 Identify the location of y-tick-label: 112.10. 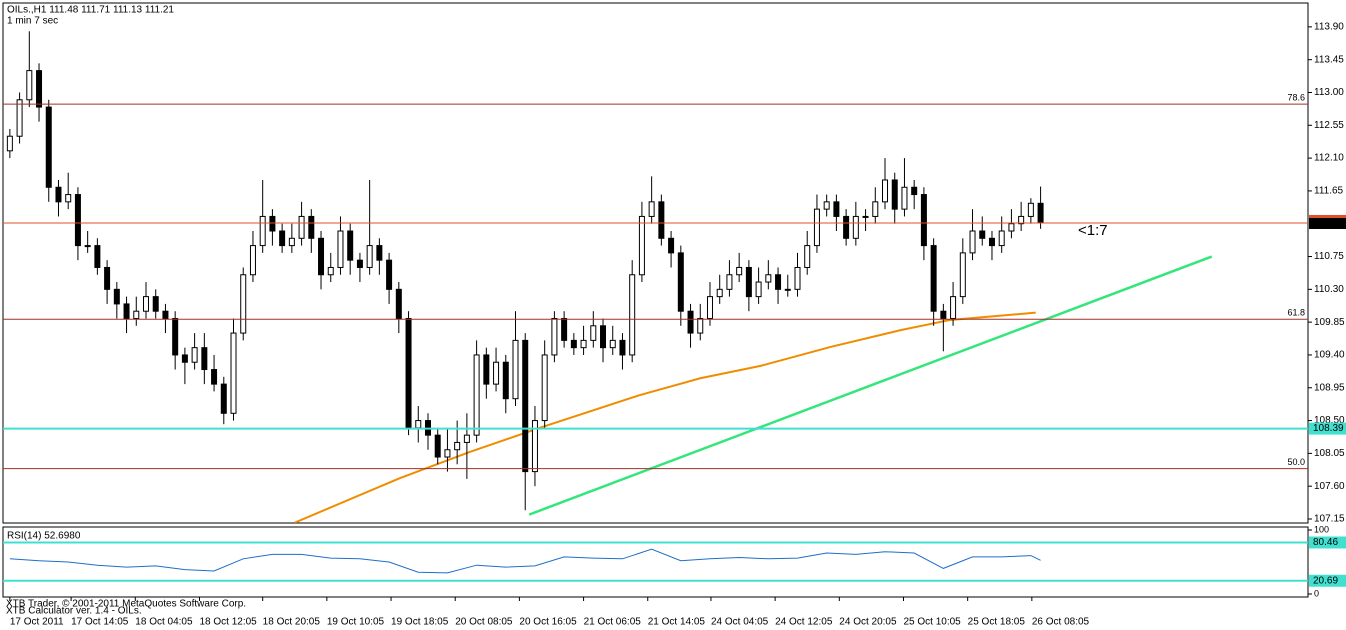
(1329, 158).